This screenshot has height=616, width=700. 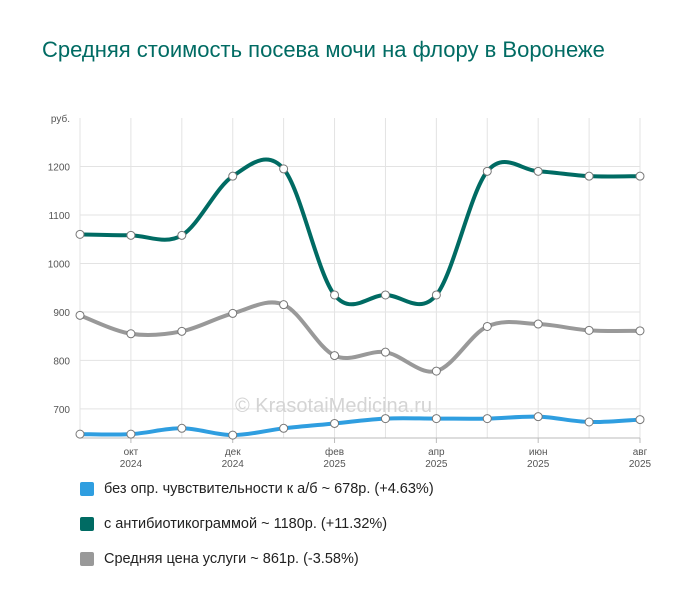 What do you see at coordinates (60, 119) in the screenshot?
I see `y-axis-label: руб.` at bounding box center [60, 119].